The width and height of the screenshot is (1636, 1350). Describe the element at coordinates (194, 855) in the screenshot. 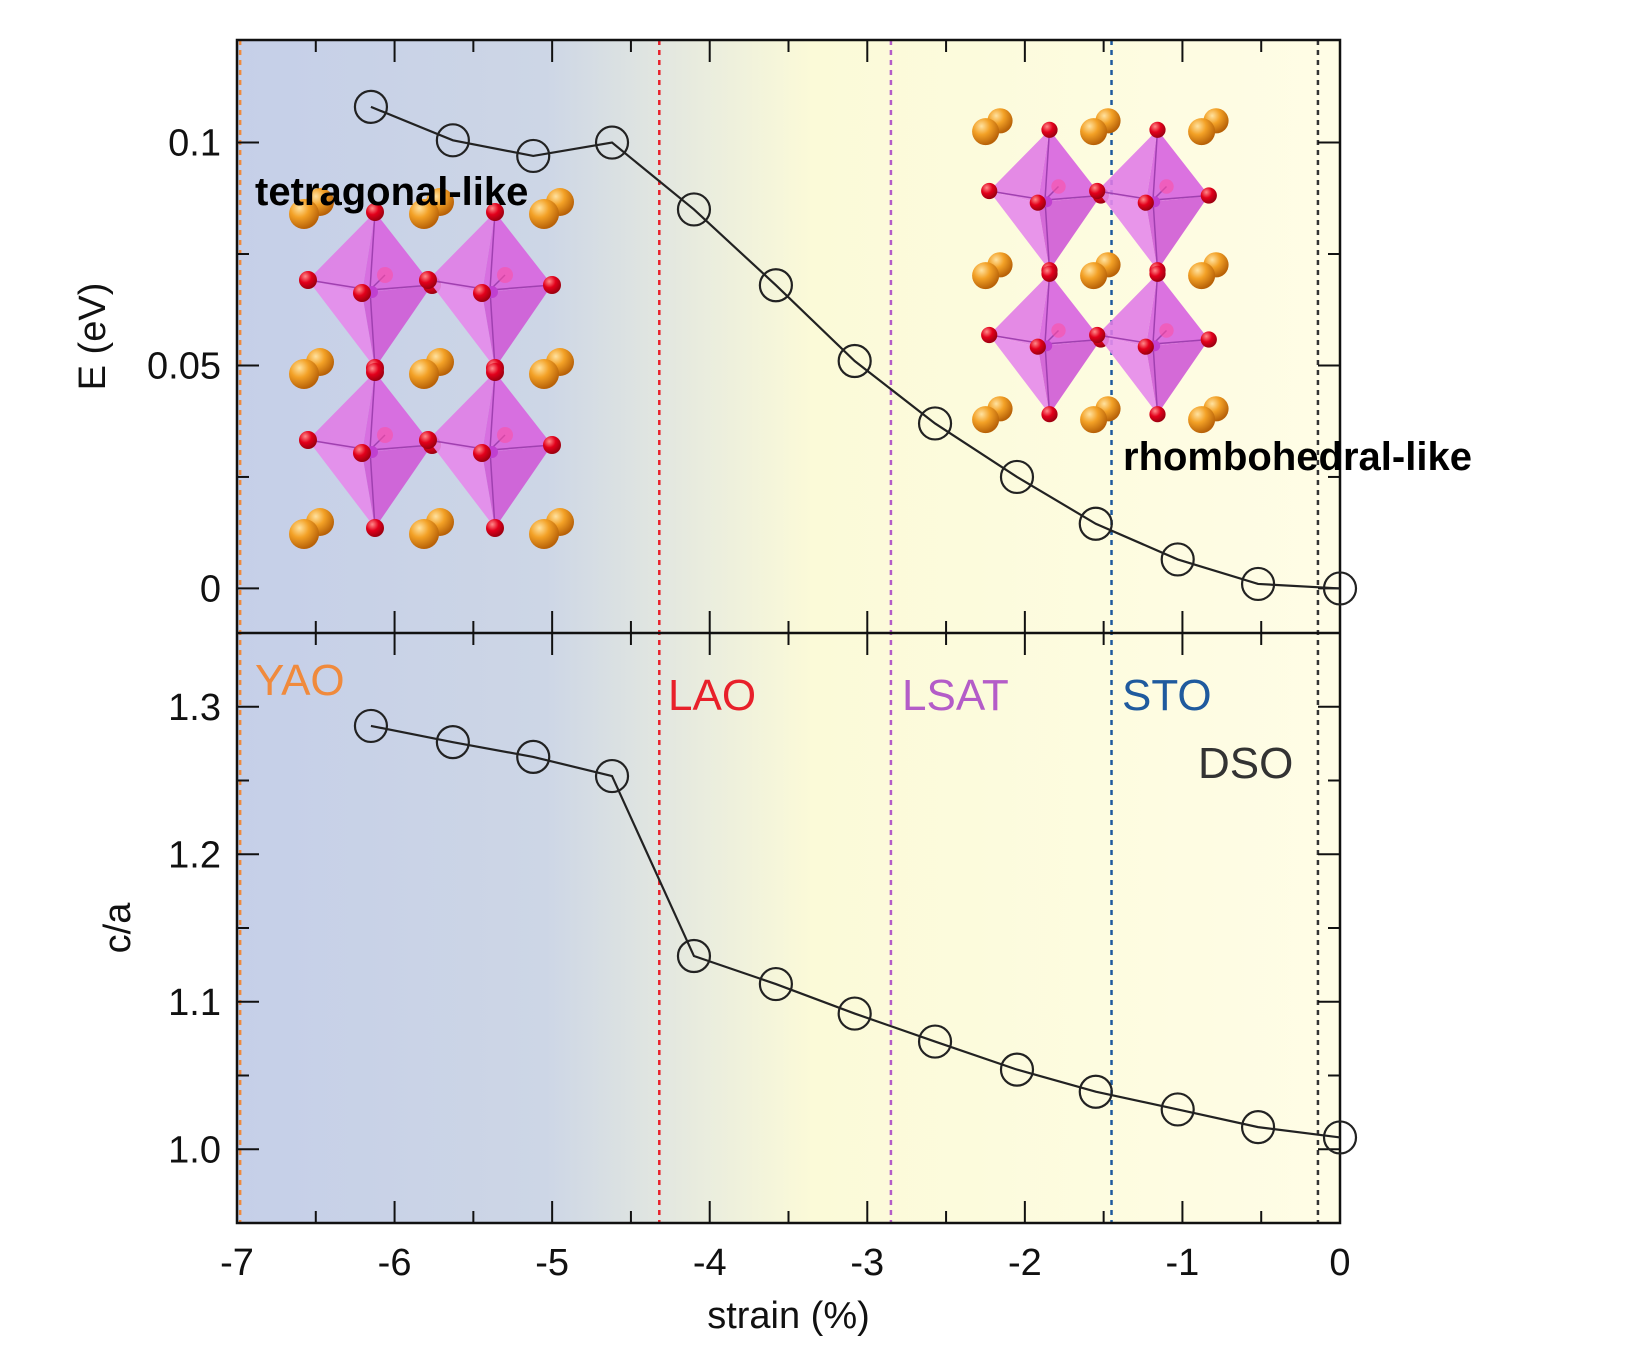

I see `y-tick-label-bottom: 1.2` at that location.